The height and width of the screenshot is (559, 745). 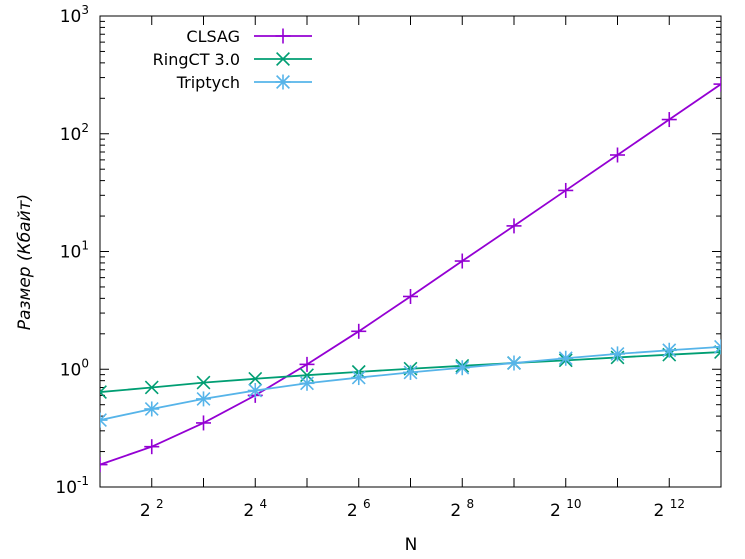 What do you see at coordinates (196, 59) in the screenshot?
I see `legend-label: RingCT 3.0` at bounding box center [196, 59].